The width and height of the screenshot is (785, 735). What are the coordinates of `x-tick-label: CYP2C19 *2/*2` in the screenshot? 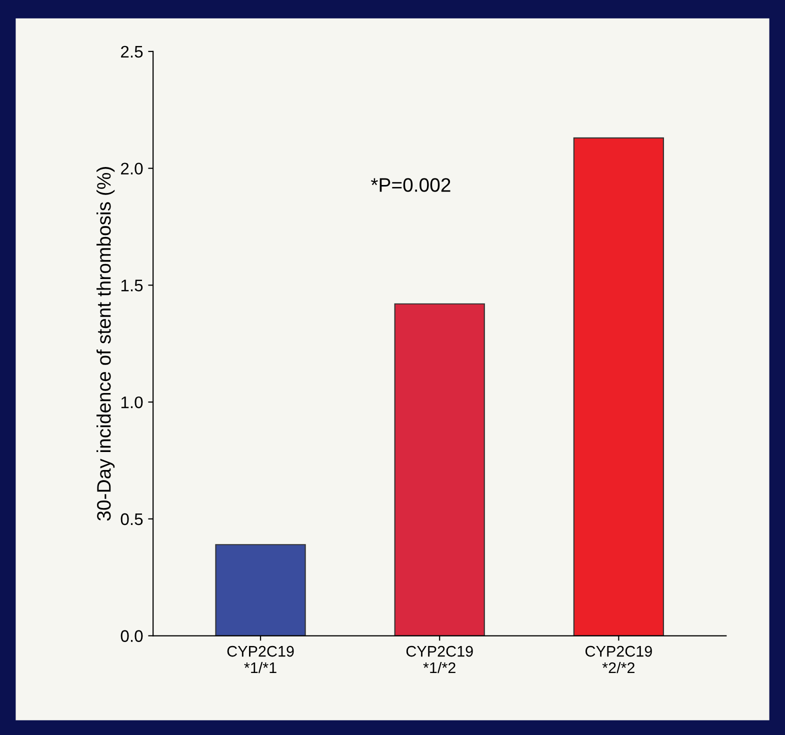 It's located at (618, 660).